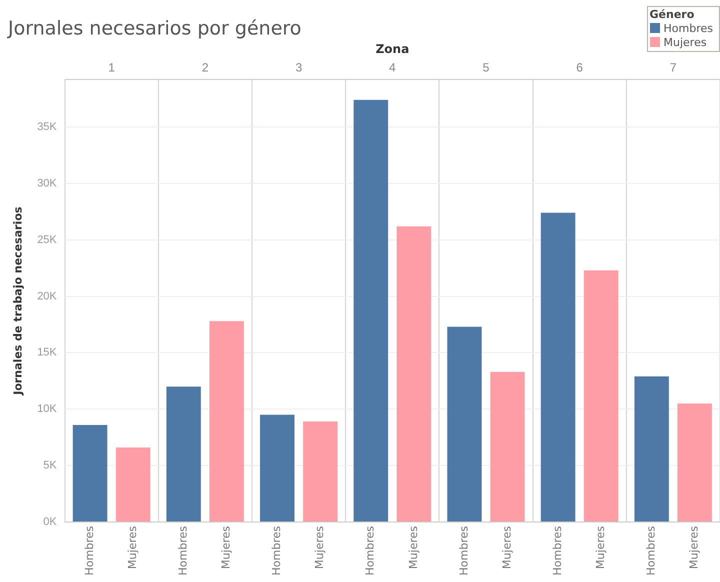 The width and height of the screenshot is (720, 582). I want to click on chart-title: Jornales necesarios por género, so click(154, 28).